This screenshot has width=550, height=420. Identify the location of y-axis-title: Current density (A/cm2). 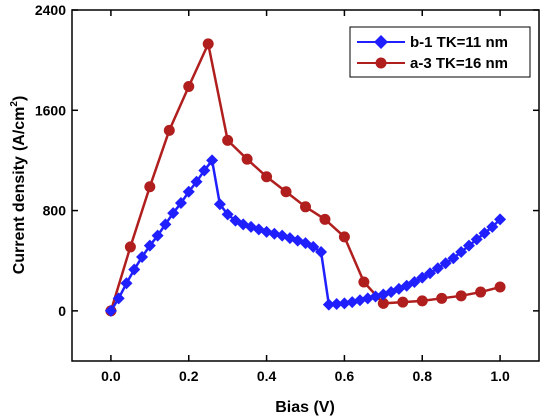
(18, 185).